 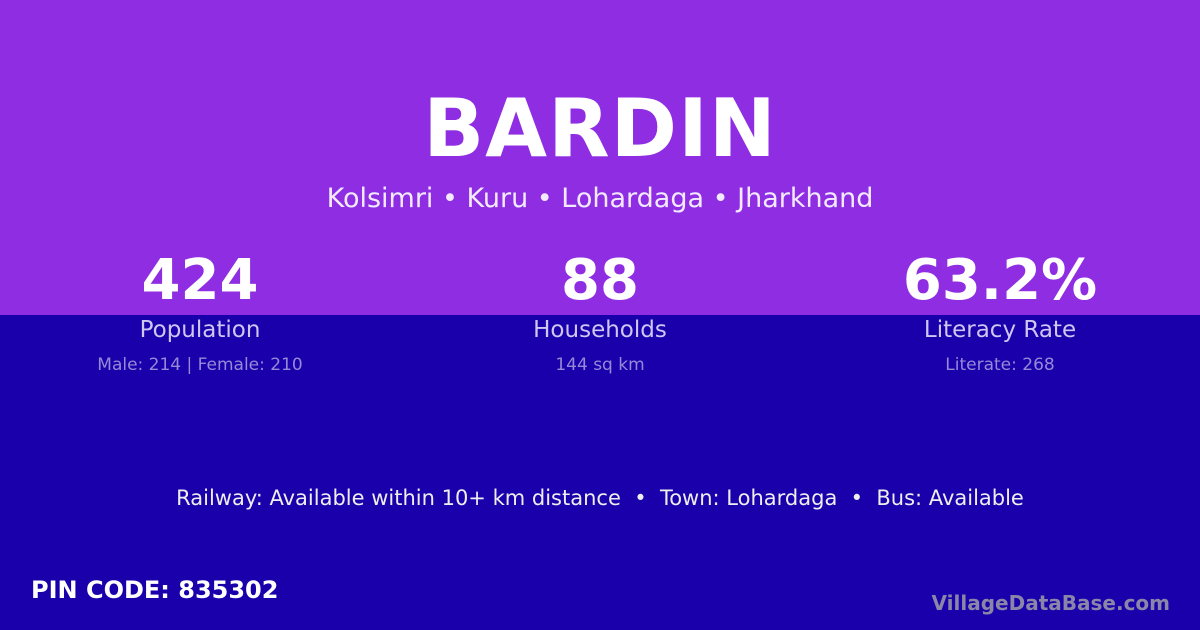 I want to click on stat-label: Literacy Rate, so click(x=1000, y=330).